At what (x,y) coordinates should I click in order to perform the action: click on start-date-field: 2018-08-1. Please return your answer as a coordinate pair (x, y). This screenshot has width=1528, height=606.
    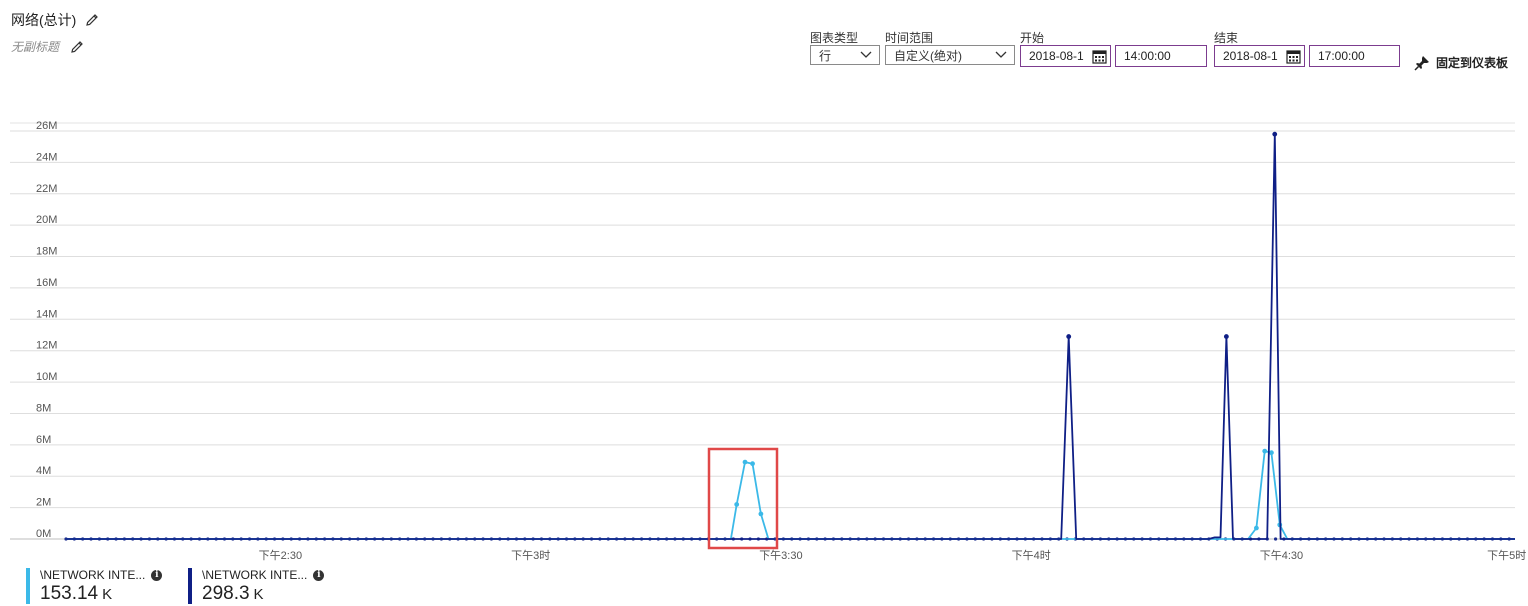
    Looking at the image, I should click on (1065, 56).